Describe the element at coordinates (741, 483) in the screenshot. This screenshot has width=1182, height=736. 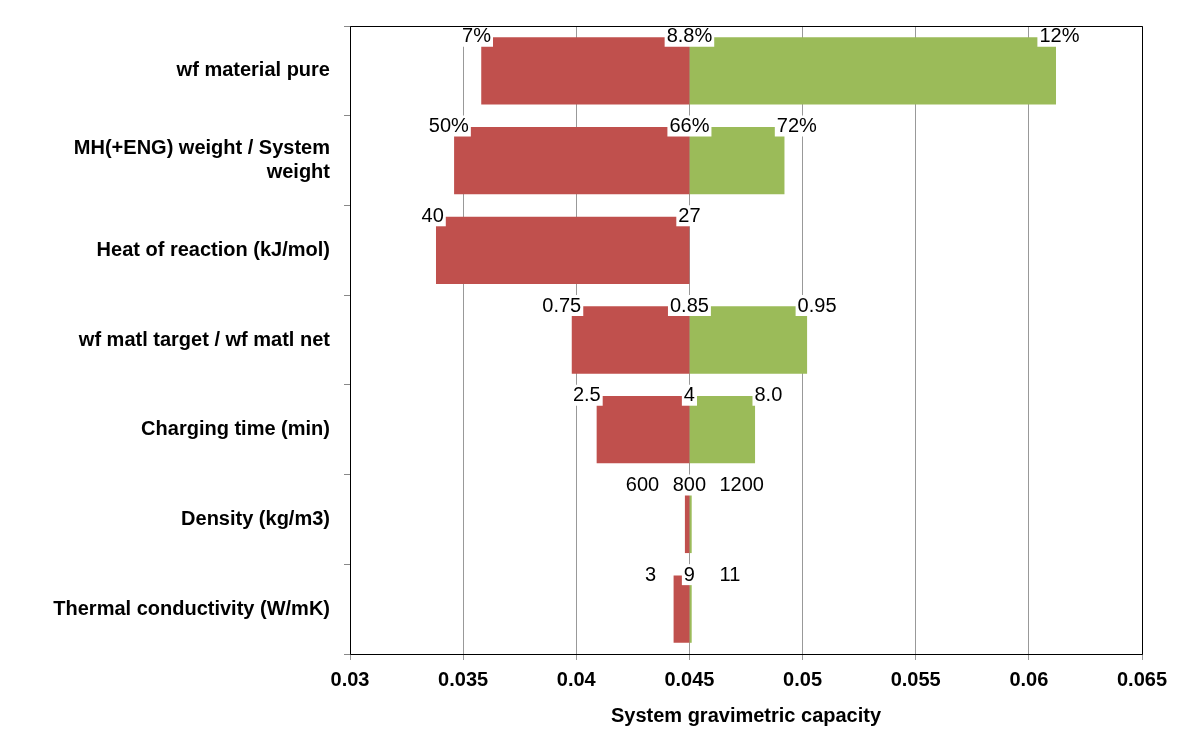
I see `annotation: 1200` at that location.